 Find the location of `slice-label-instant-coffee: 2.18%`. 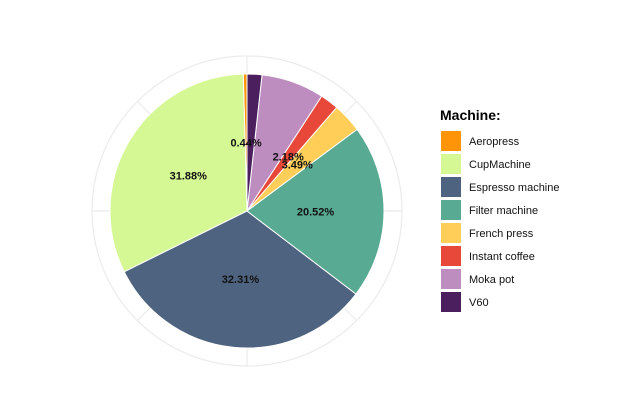

slice-label-instant-coffee: 2.18% is located at coordinates (288, 157).